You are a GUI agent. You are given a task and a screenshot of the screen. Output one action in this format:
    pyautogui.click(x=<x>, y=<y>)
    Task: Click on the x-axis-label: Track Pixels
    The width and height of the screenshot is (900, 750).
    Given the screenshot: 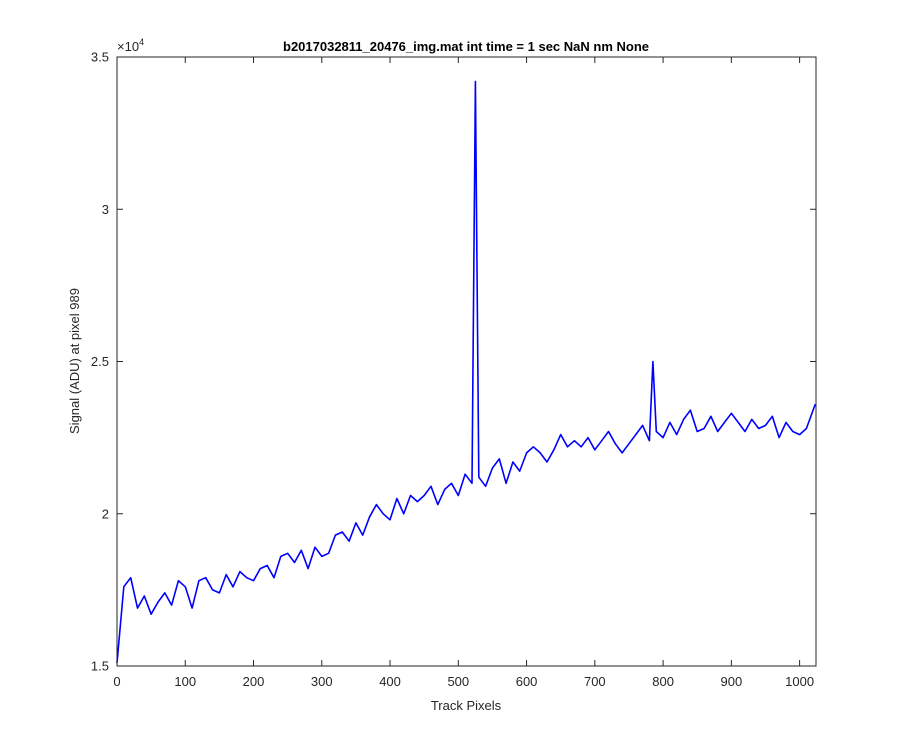 What is the action you would take?
    pyautogui.click(x=466, y=705)
    